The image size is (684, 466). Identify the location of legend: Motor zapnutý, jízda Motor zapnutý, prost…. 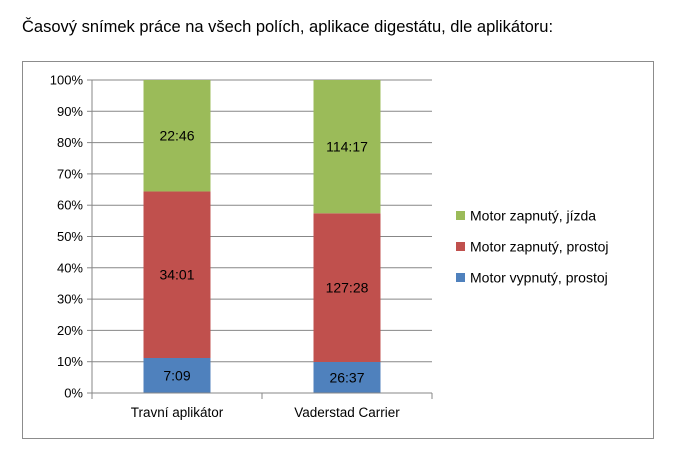
(532, 247).